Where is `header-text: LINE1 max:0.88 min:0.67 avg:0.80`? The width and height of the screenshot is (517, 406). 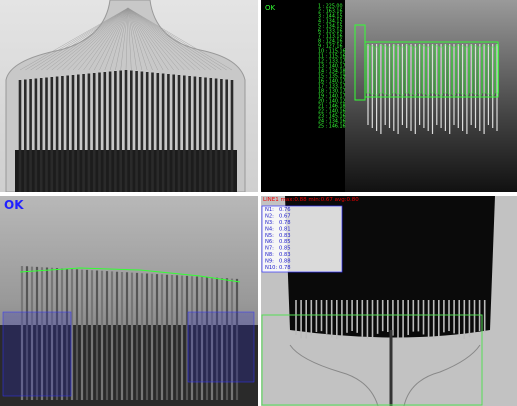
header-text: LINE1 max:0.88 min:0.67 avg:0.80 is located at coordinates (311, 200).